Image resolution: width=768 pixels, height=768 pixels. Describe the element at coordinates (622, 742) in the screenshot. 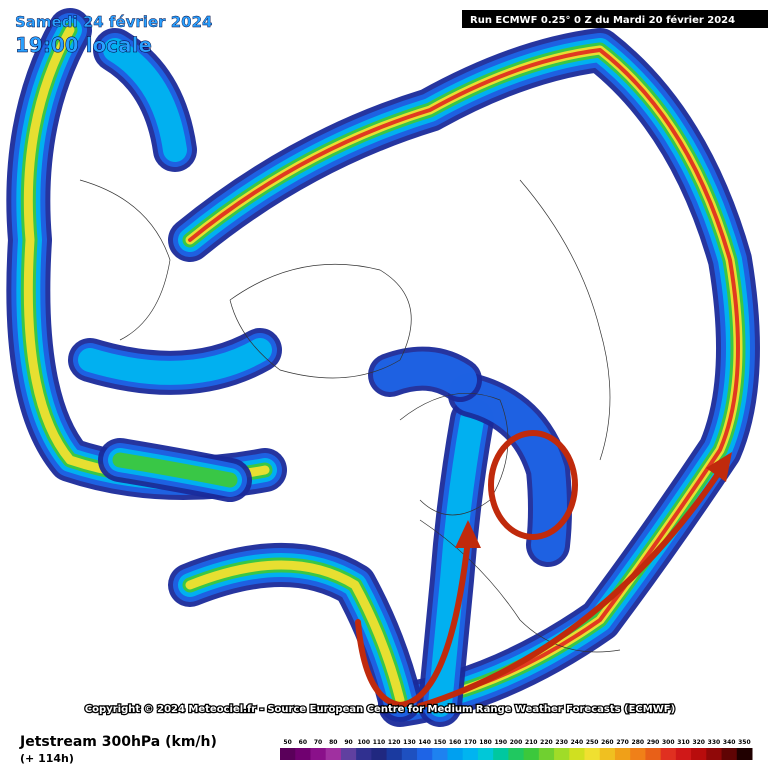

I see `legend-label: 270` at that location.